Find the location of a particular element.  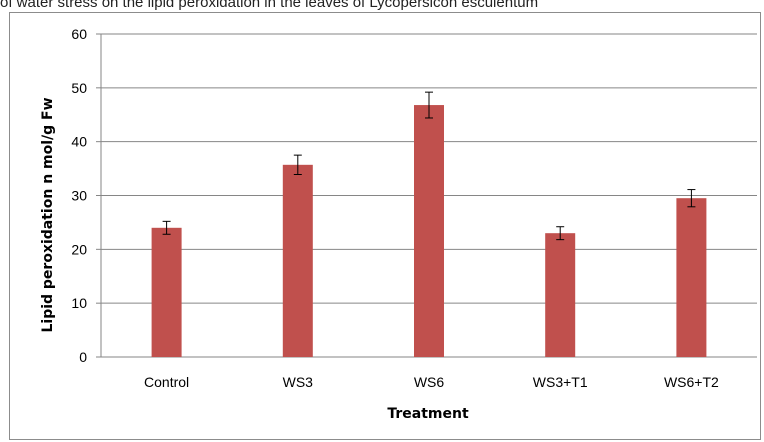

x-tick-label: Control is located at coordinates (166, 382).